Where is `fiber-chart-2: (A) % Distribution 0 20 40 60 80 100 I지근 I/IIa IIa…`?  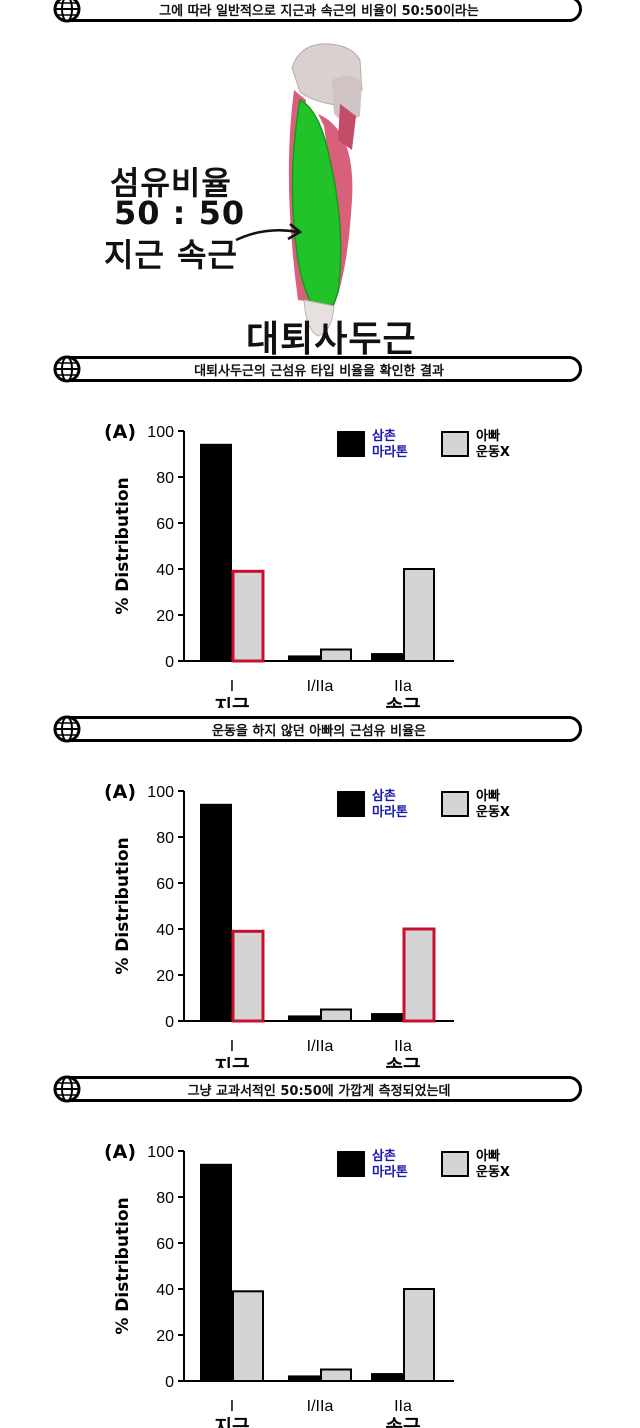 fiber-chart-2: (A) % Distribution 0 20 40 60 80 100 I지근 I/IIa IIa… is located at coordinates (307, 924).